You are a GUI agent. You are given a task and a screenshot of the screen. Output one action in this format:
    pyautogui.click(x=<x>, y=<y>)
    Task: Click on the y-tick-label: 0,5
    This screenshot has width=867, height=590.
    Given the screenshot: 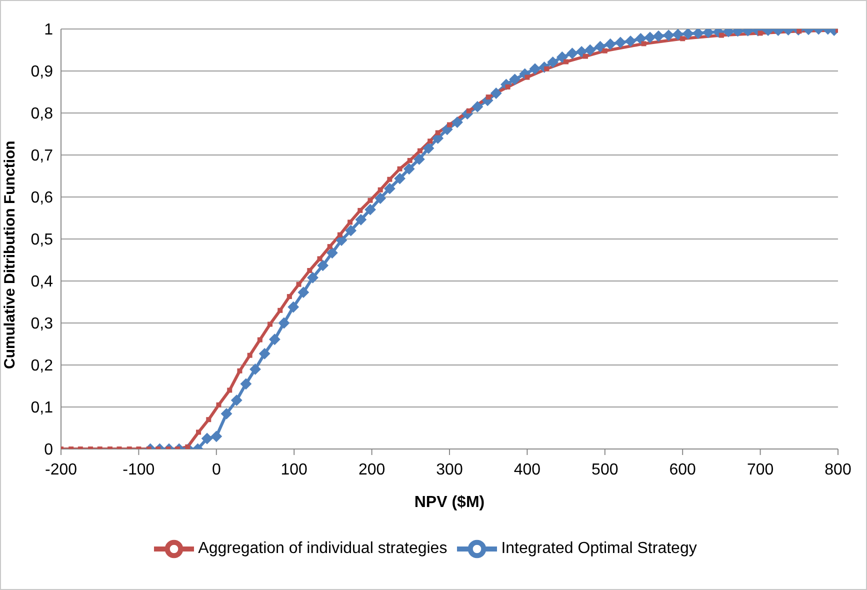 What is the action you would take?
    pyautogui.click(x=42, y=240)
    